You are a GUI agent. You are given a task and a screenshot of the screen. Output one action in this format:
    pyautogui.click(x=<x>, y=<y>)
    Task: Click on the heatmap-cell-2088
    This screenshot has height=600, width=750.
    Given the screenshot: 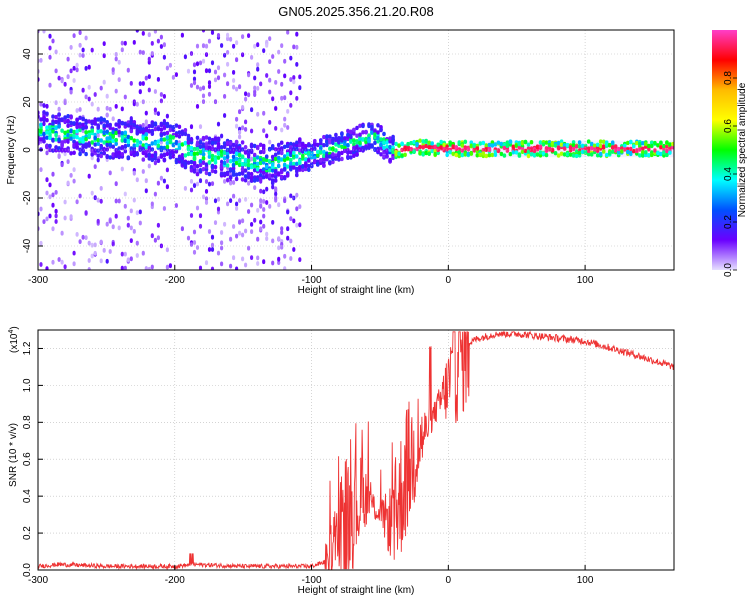 What is the action you would take?
    pyautogui.click(x=540, y=142)
    